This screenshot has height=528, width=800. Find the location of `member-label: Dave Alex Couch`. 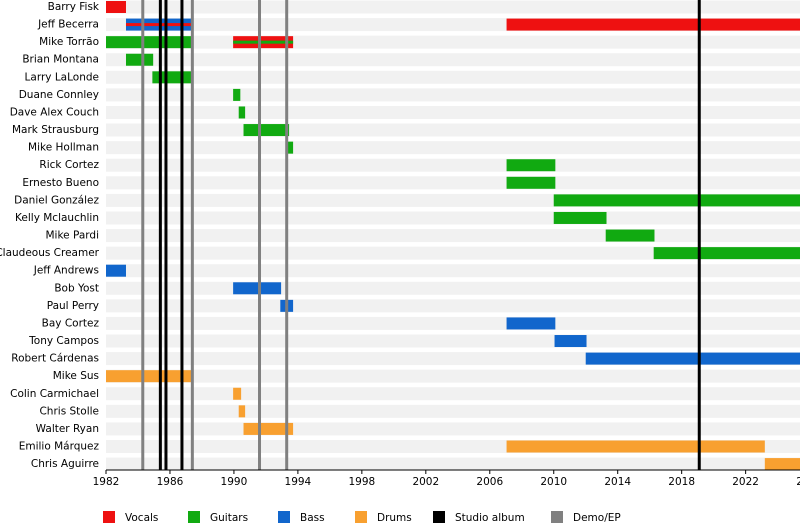

member-label: Dave Alex Couch is located at coordinates (54, 112).